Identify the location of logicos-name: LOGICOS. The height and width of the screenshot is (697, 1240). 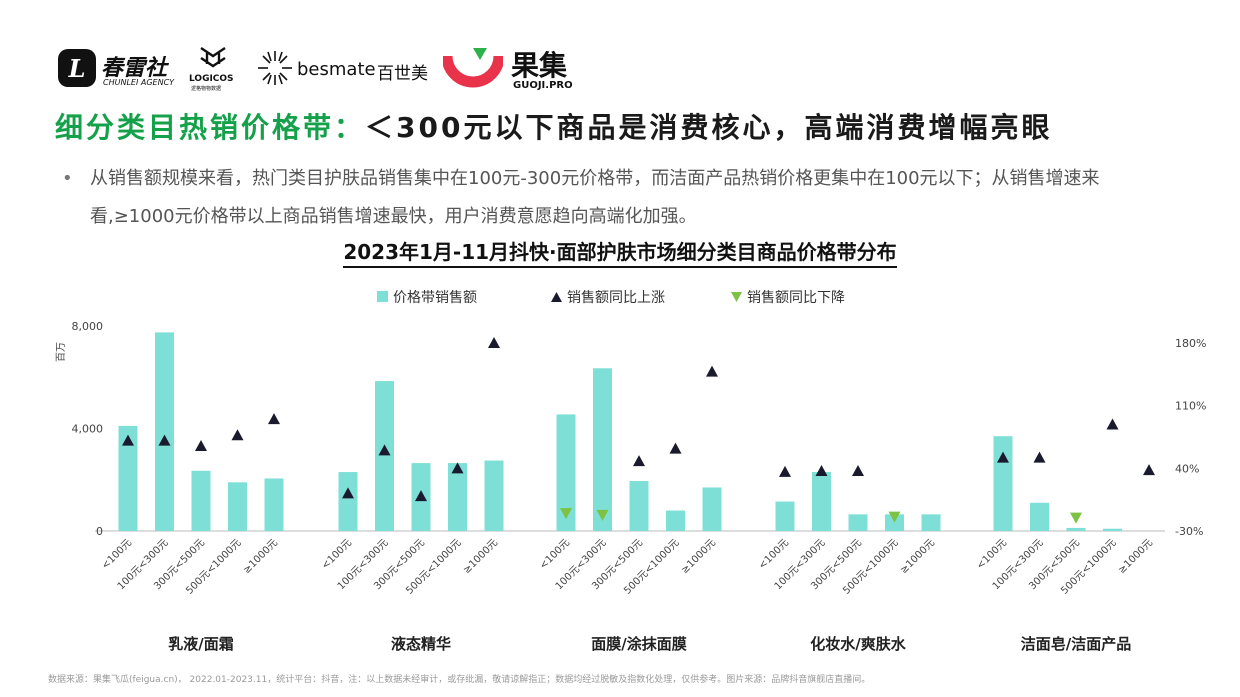
(211, 79).